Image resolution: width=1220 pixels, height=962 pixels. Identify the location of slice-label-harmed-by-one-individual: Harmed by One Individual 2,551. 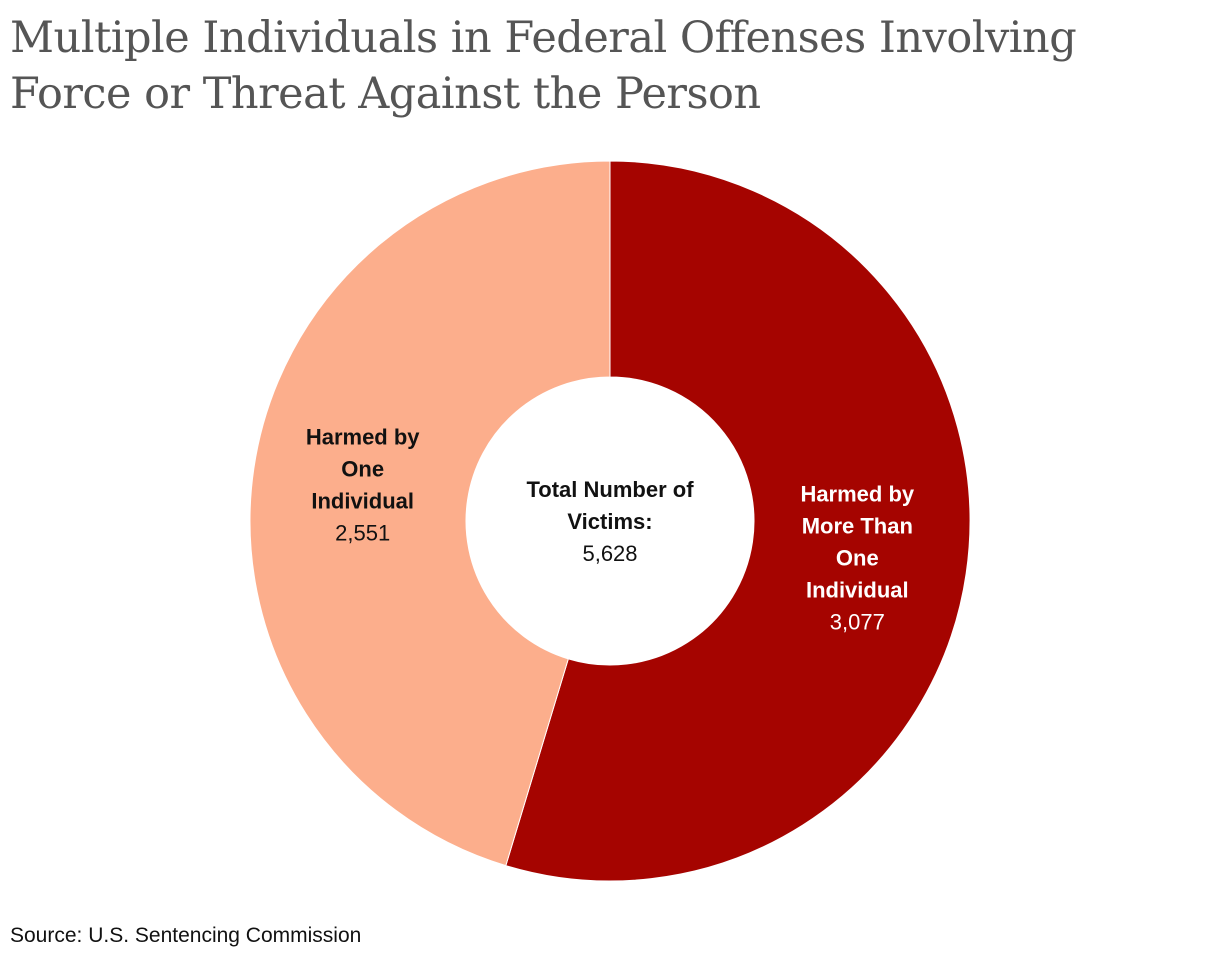
(363, 484).